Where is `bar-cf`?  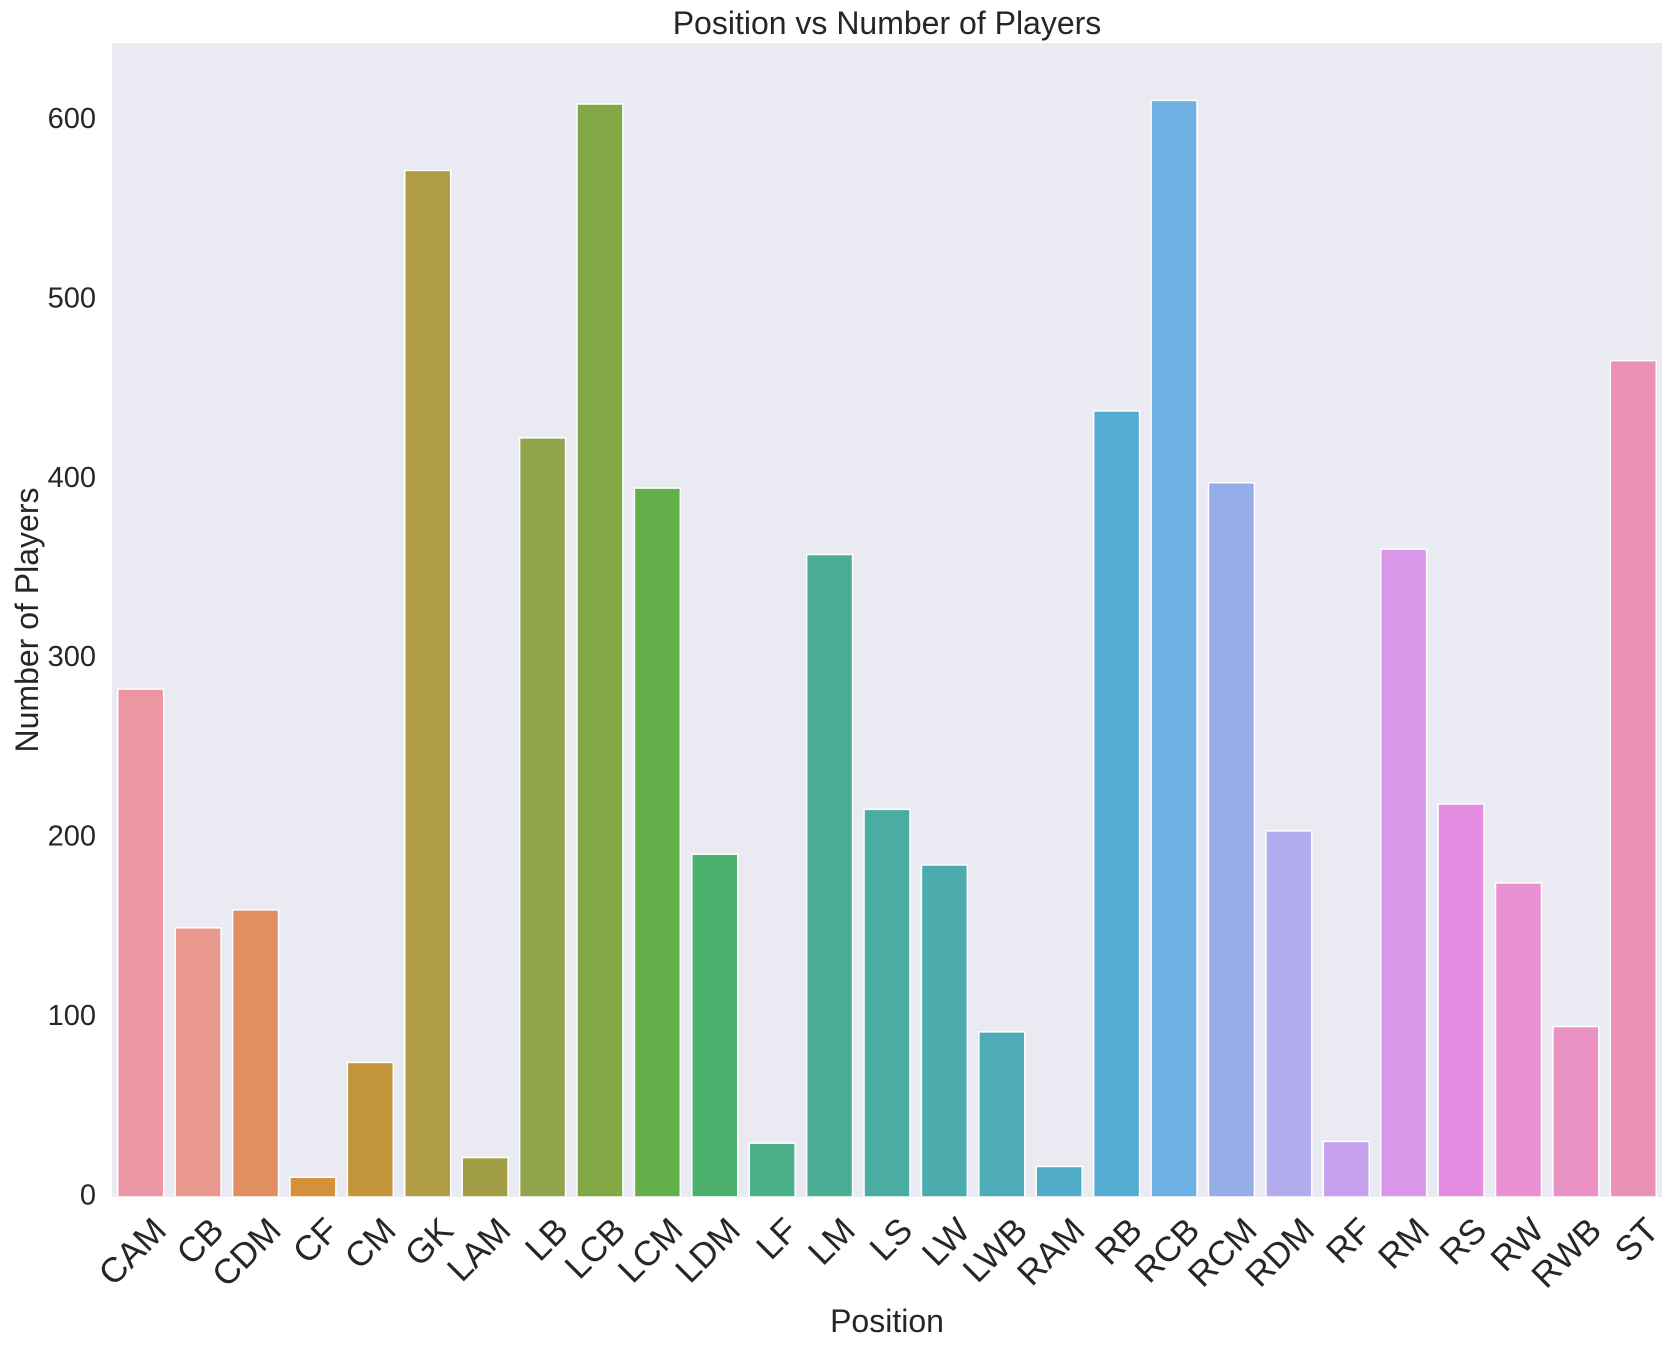 bar-cf is located at coordinates (313, 1187).